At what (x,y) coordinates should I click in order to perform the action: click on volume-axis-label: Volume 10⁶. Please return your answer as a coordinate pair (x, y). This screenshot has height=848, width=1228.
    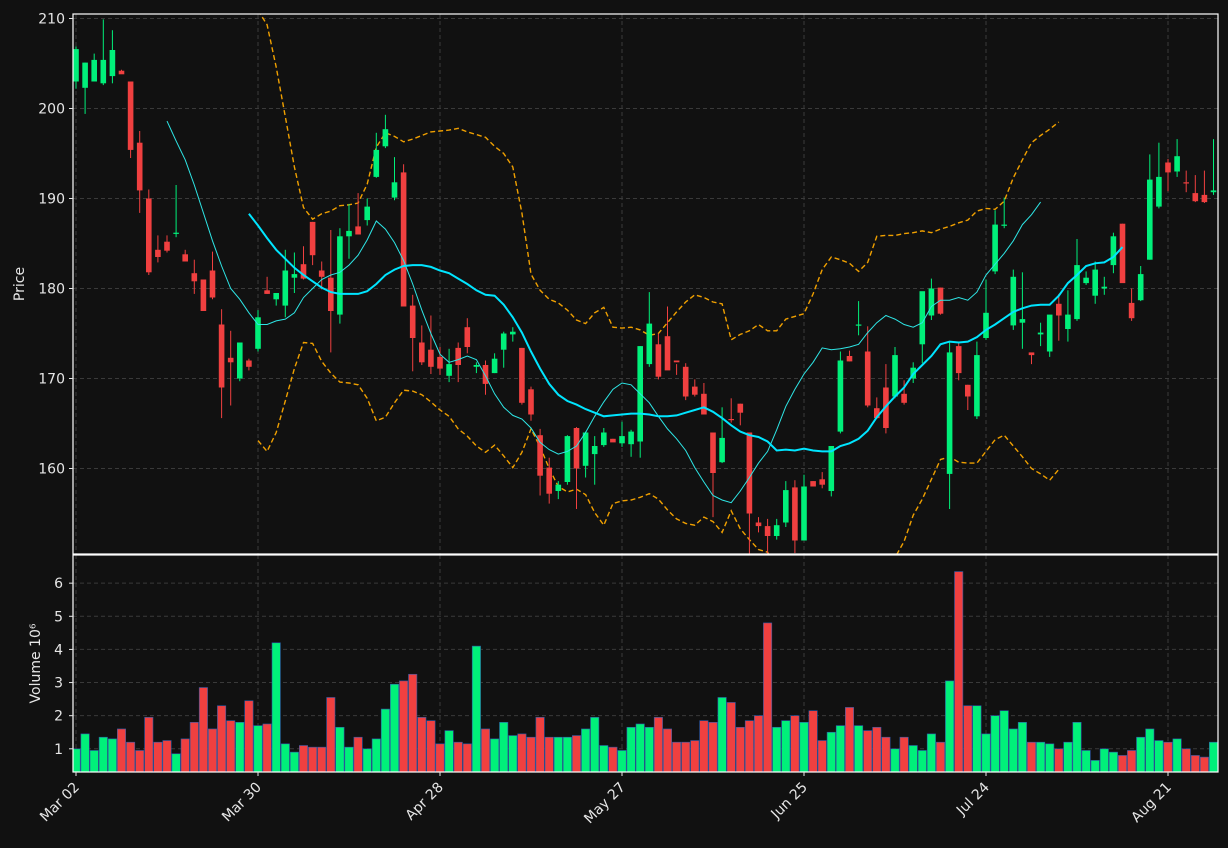
    Looking at the image, I should click on (36, 663).